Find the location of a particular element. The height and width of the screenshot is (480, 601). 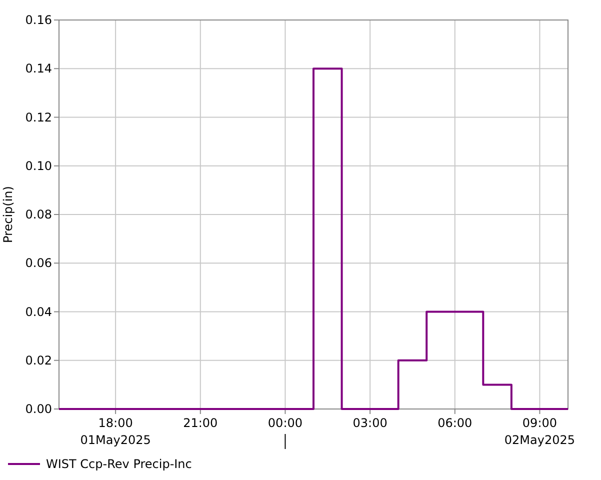

y-tick-label: 0.00 is located at coordinates (38, 409).